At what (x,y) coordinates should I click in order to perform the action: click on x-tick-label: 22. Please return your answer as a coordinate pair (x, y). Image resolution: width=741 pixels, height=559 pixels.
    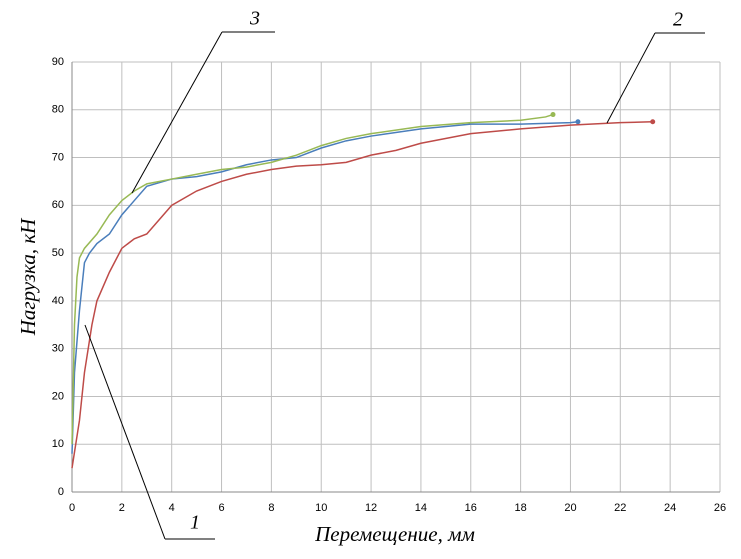
    Looking at the image, I should click on (620, 508).